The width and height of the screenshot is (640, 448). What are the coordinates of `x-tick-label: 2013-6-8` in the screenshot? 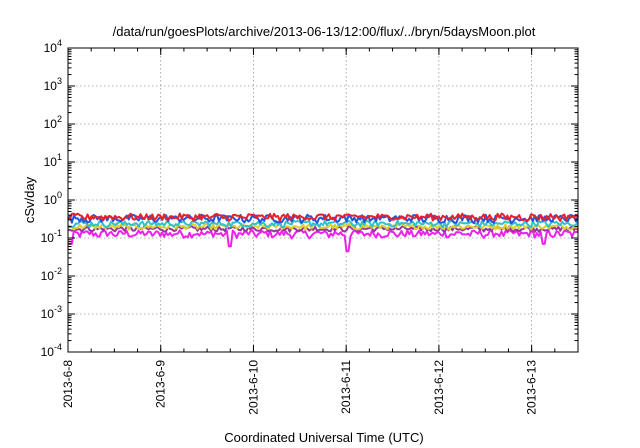 It's located at (68, 384).